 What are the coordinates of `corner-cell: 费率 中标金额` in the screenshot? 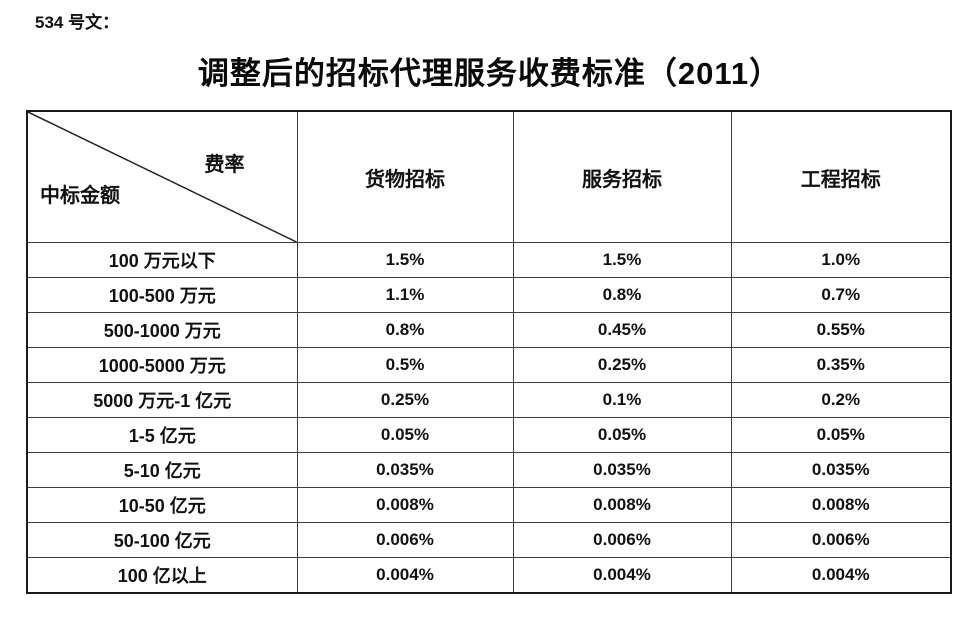 It's located at (162, 176).